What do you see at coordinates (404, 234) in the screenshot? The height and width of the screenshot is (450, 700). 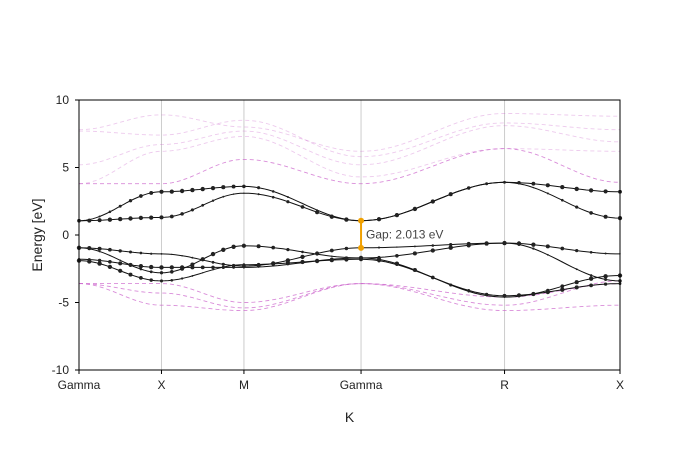 I see `gap-label: Gap: 2.013 eV` at bounding box center [404, 234].